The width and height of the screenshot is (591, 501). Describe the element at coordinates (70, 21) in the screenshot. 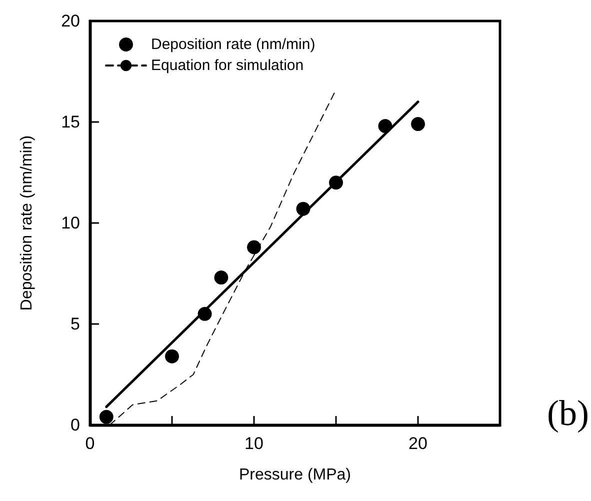

I see `y-tick-label: 20` at that location.